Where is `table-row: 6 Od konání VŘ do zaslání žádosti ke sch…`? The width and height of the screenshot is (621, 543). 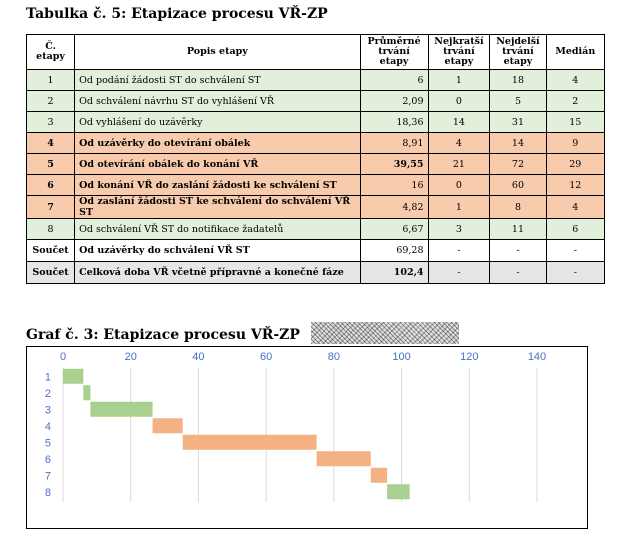
table-row: 6 Od konání VŘ do zaslání žádosti ke sch… is located at coordinates (315, 185).